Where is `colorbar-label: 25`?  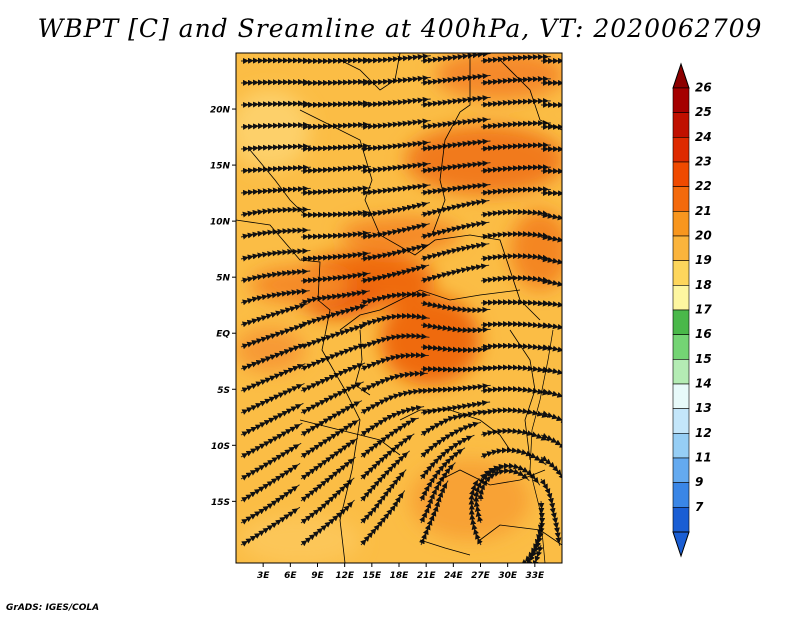 colorbar-label: 25 is located at coordinates (703, 112).